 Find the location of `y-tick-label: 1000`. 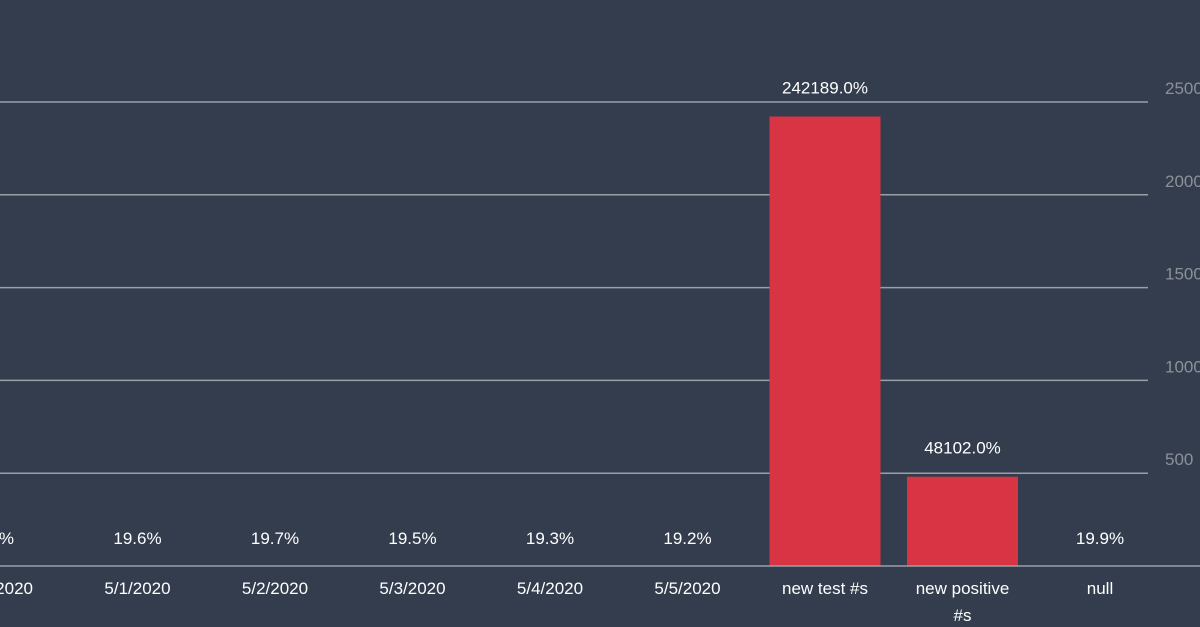

y-tick-label: 1000 is located at coordinates (1182, 366).